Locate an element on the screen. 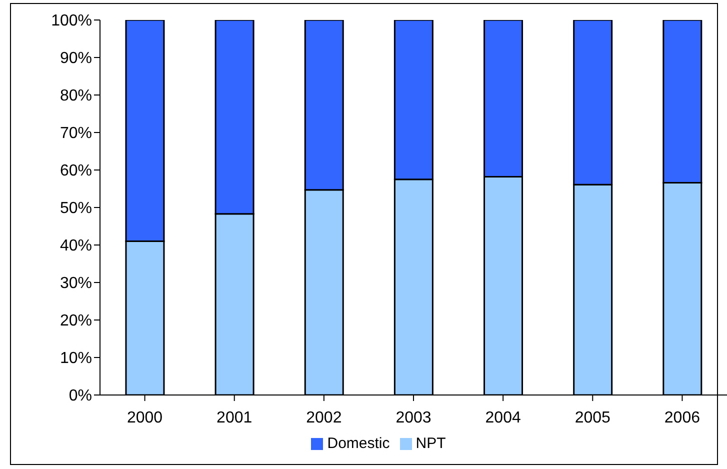  y-tick-label: 10% is located at coordinates (76, 359).